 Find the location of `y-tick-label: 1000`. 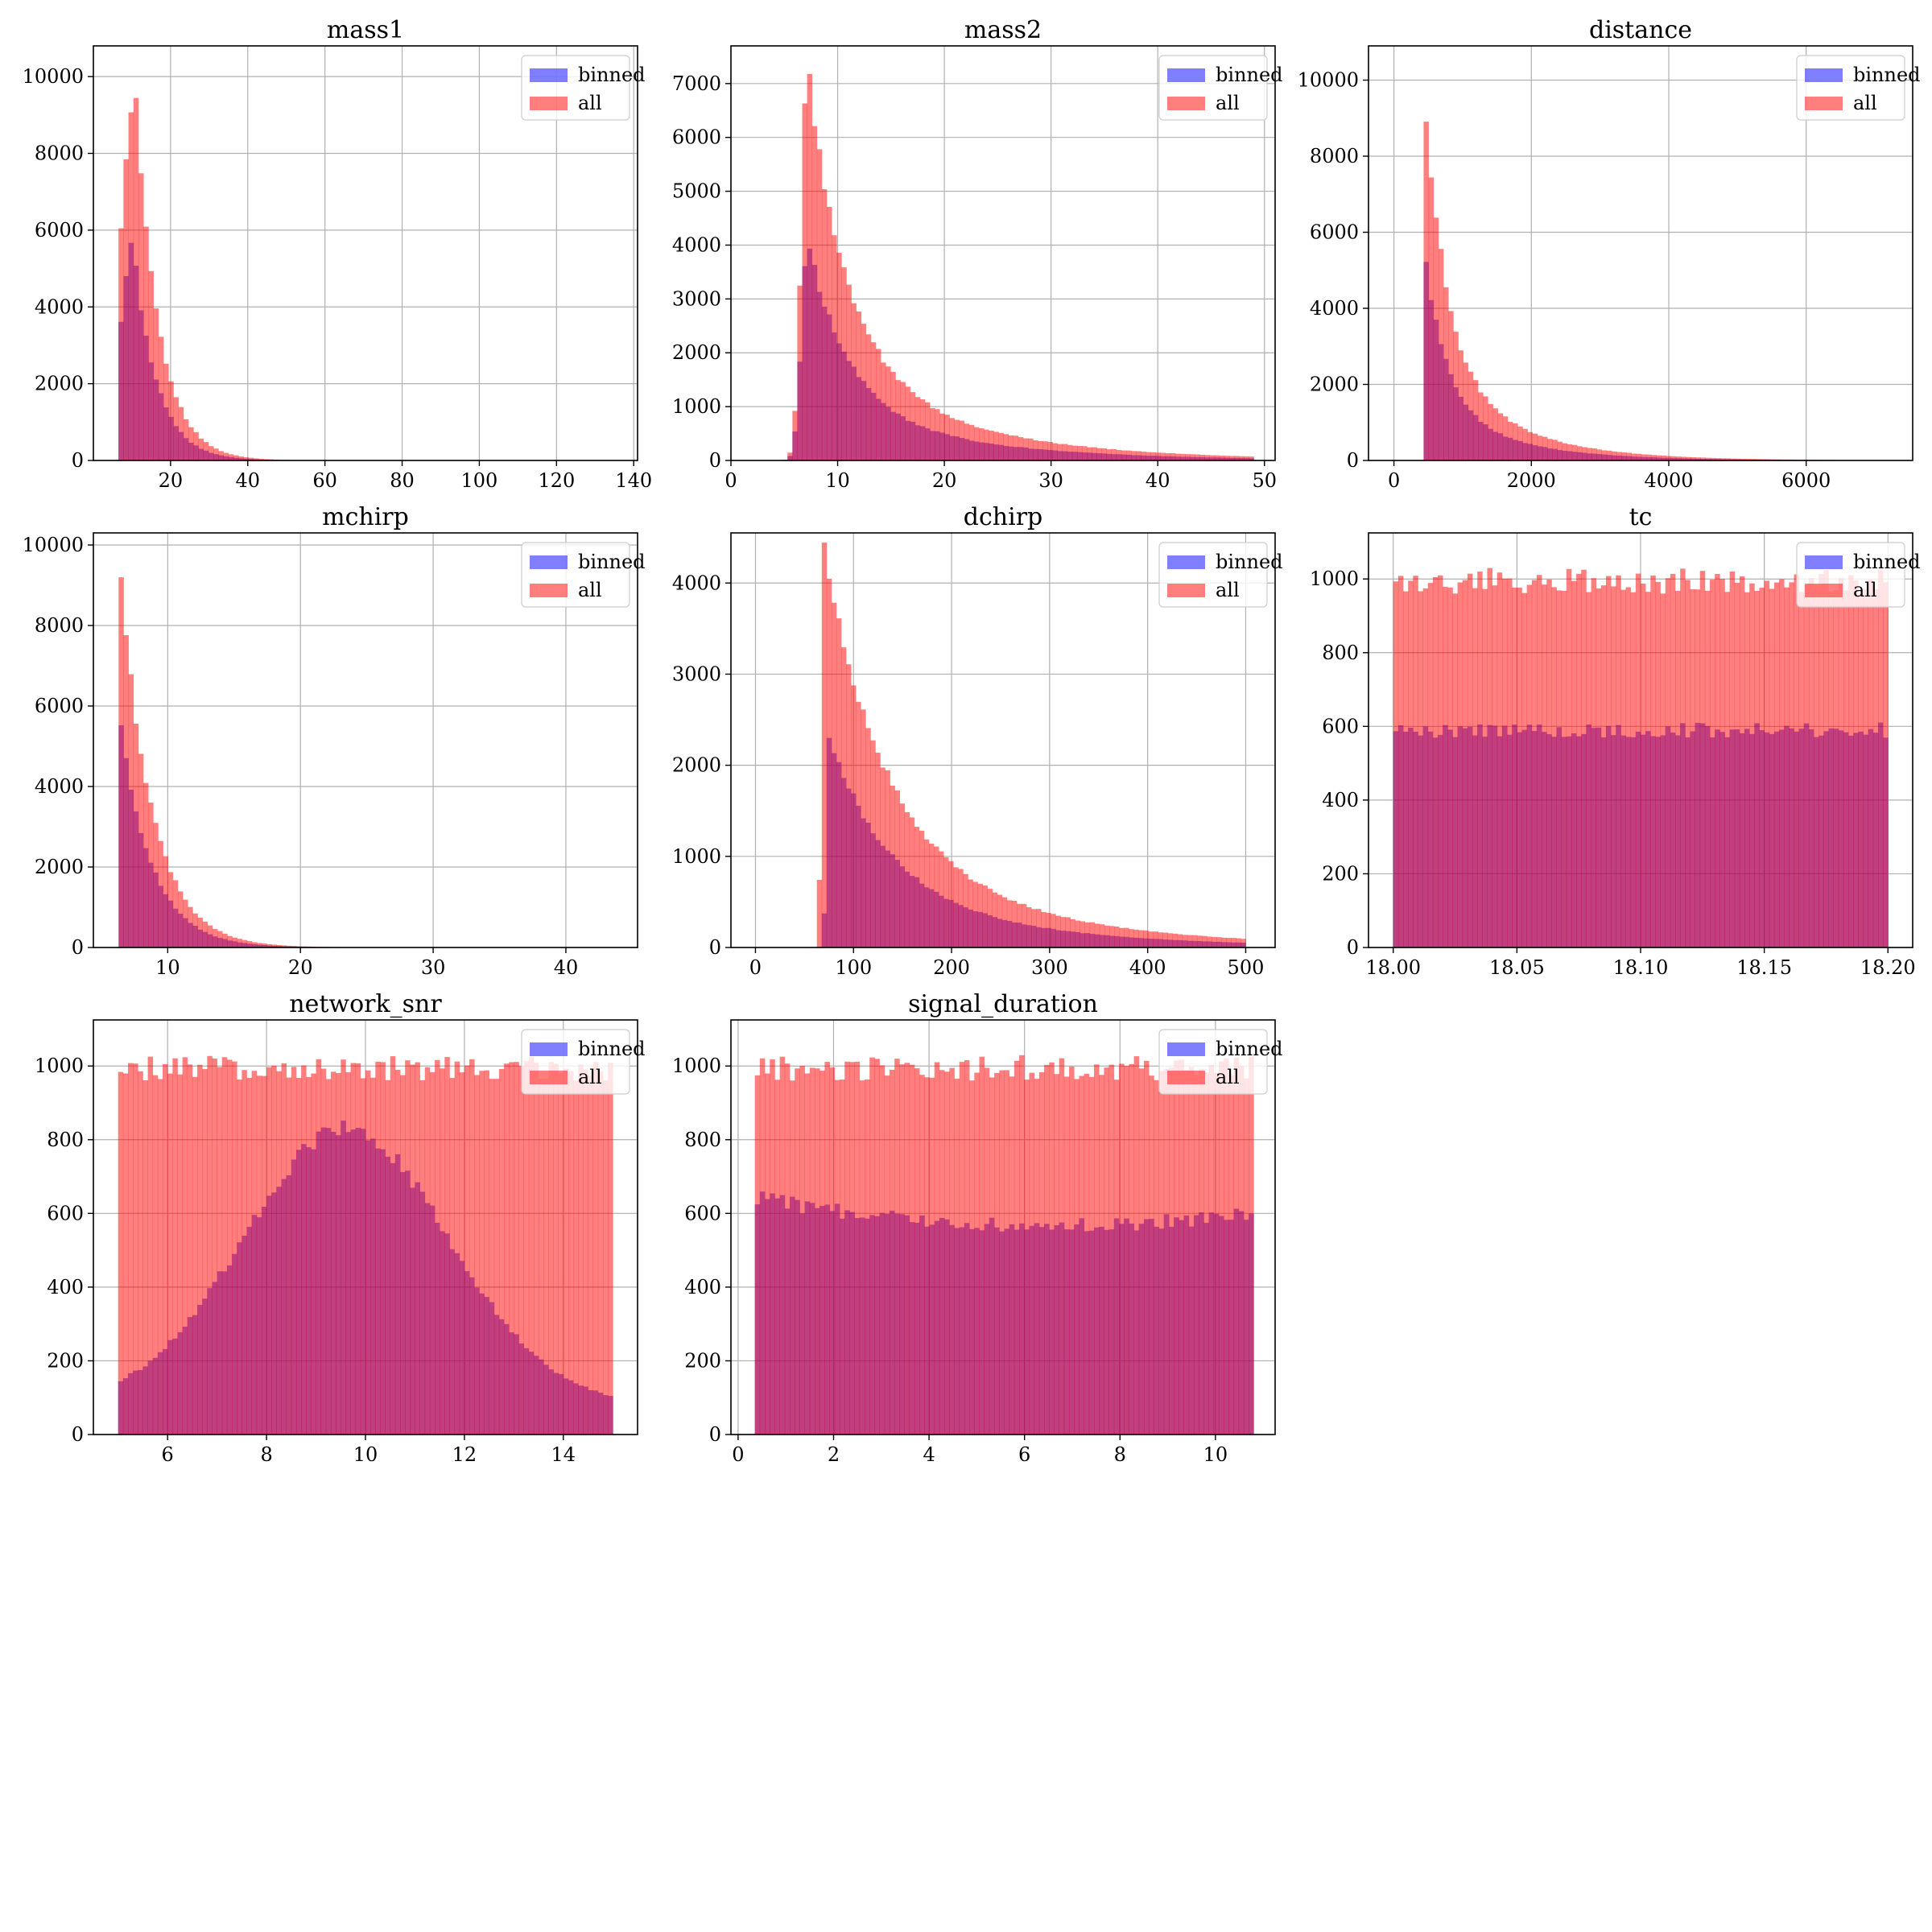

y-tick-label: 1000 is located at coordinates (1334, 579).